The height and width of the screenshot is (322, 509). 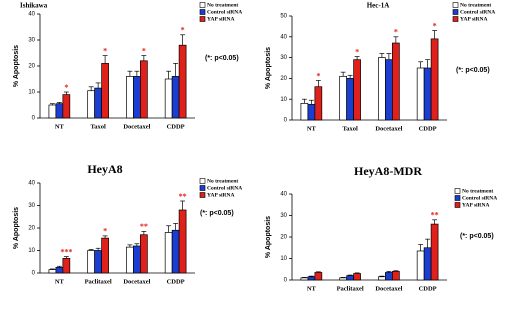 What do you see at coordinates (388, 171) in the screenshot?
I see `chart-title: HeyA8-MDR` at bounding box center [388, 171].